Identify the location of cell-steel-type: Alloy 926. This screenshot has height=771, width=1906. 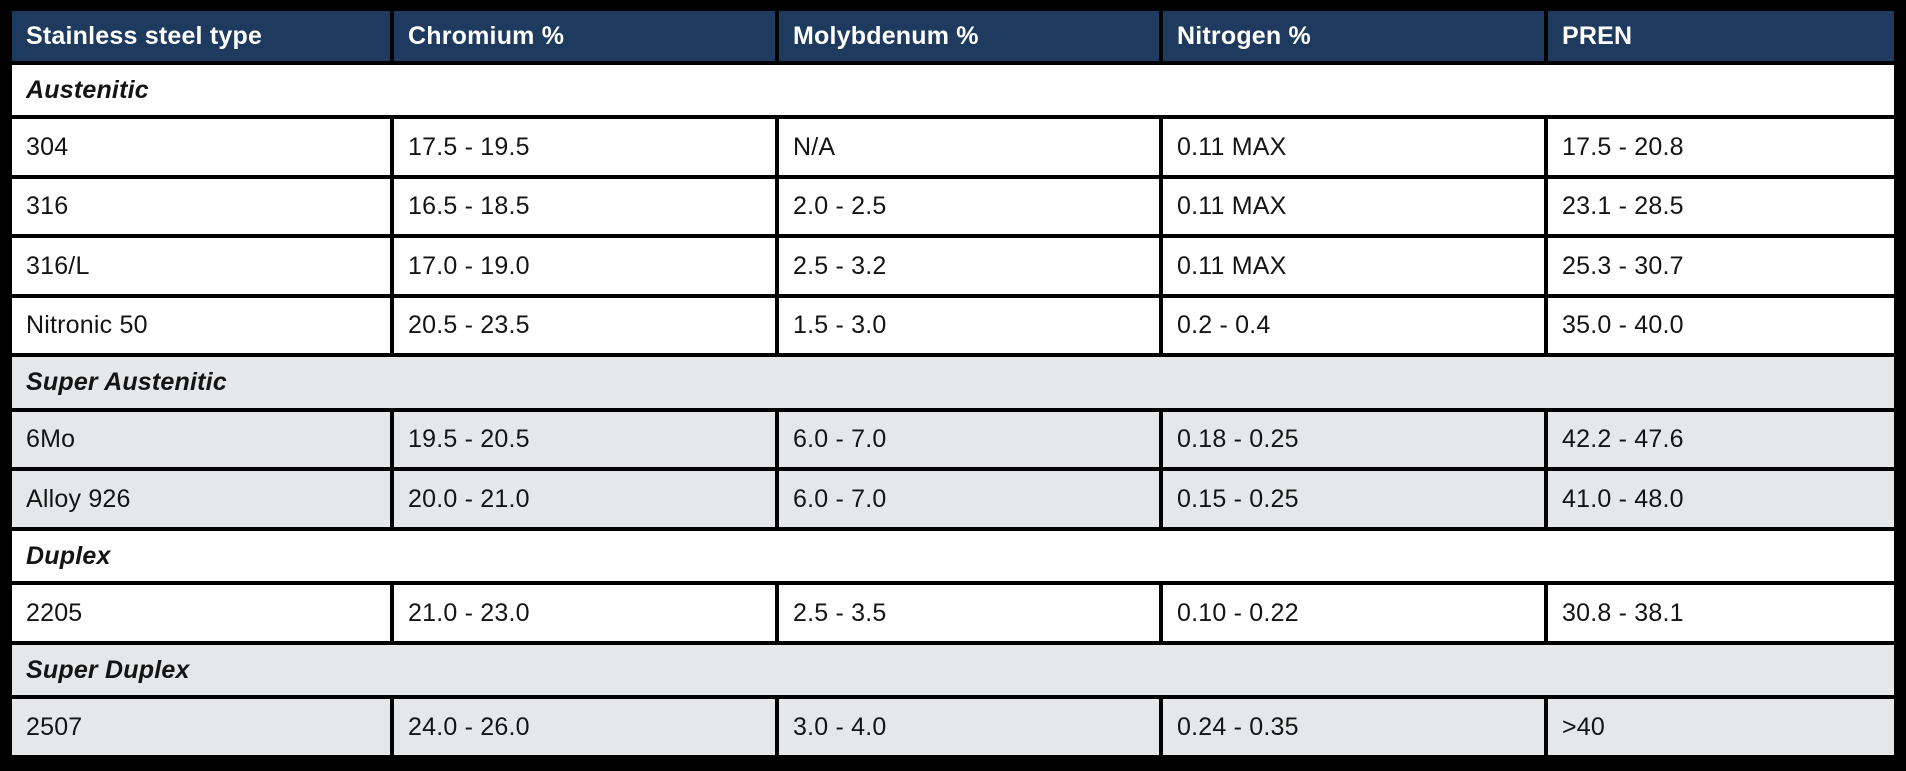
(201, 499).